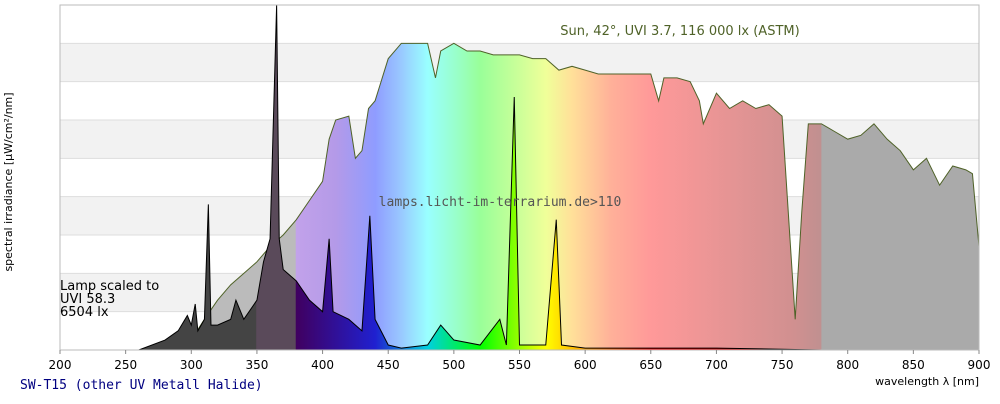  What do you see at coordinates (191, 365) in the screenshot?
I see `x-tick-label: 300` at bounding box center [191, 365].